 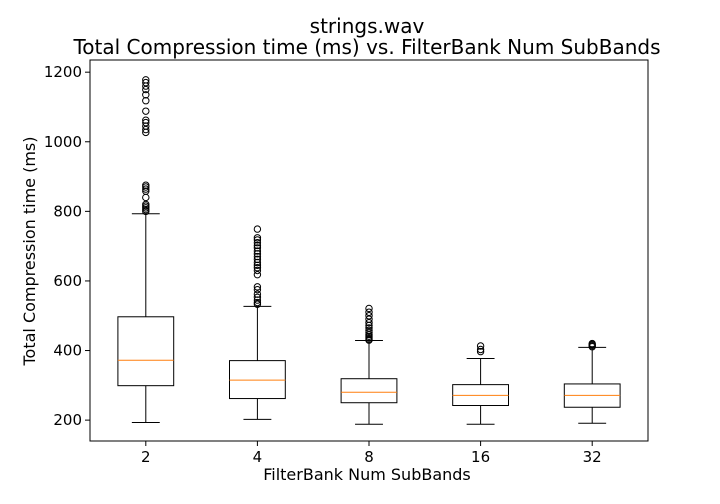 What do you see at coordinates (63, 142) in the screenshot?
I see `y-tick-label: 1000` at bounding box center [63, 142].